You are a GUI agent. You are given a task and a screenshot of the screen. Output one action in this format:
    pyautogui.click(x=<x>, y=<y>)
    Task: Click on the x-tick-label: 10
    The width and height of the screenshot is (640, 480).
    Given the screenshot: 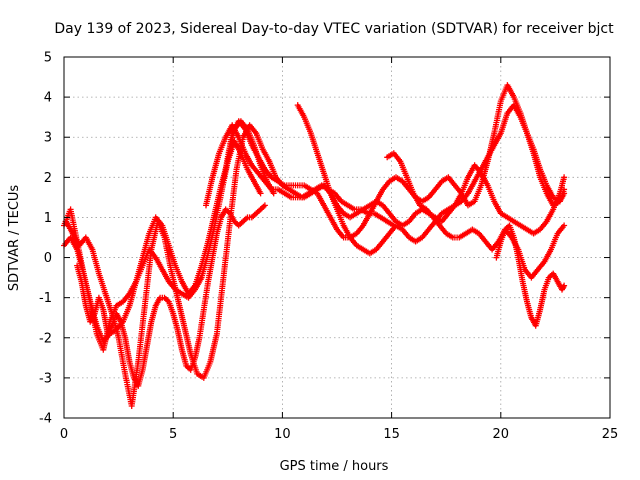 What is the action you would take?
    pyautogui.click(x=282, y=434)
    